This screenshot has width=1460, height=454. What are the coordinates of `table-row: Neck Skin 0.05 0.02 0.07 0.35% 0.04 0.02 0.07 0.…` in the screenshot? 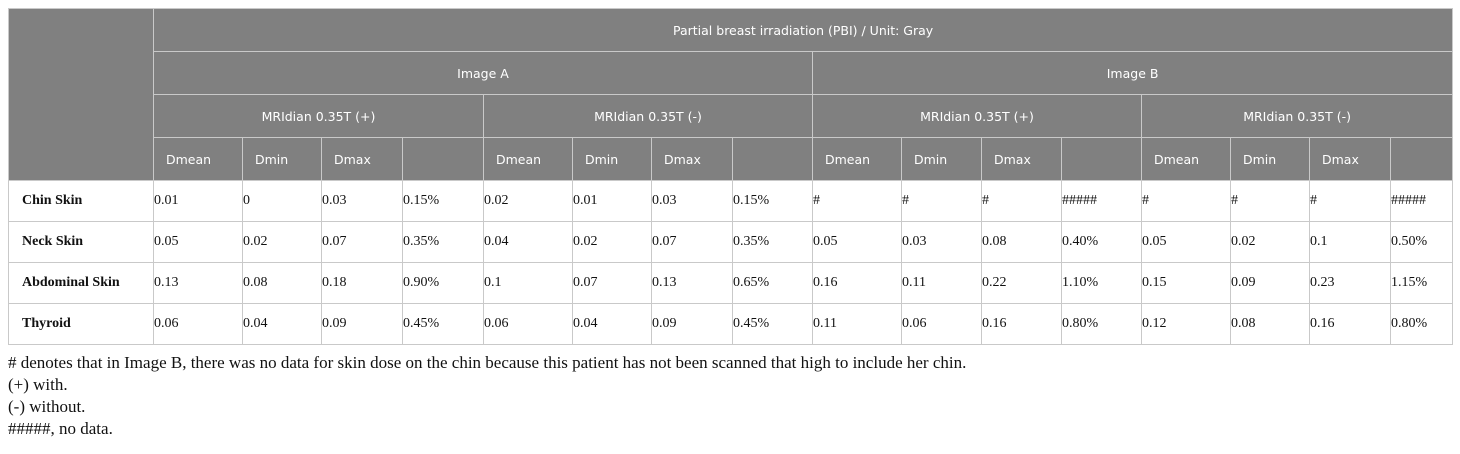 It's located at (731, 242).